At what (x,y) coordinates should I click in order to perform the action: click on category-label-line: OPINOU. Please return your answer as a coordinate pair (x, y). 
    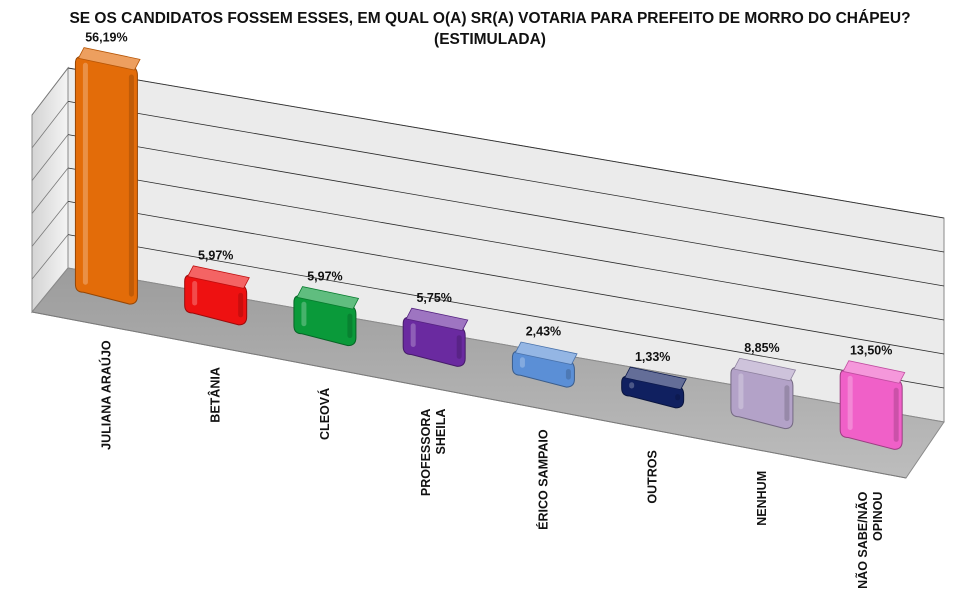
    Looking at the image, I should click on (878, 516).